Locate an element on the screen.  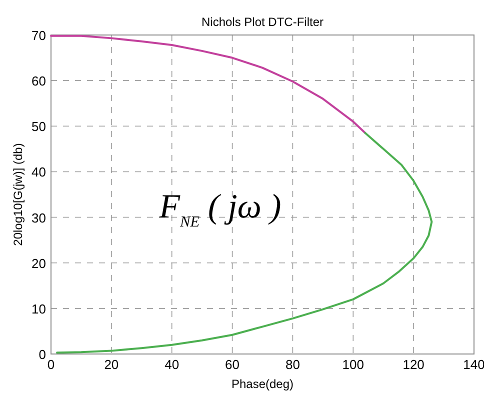
y-tick-label: 40 is located at coordinates (39, 172).